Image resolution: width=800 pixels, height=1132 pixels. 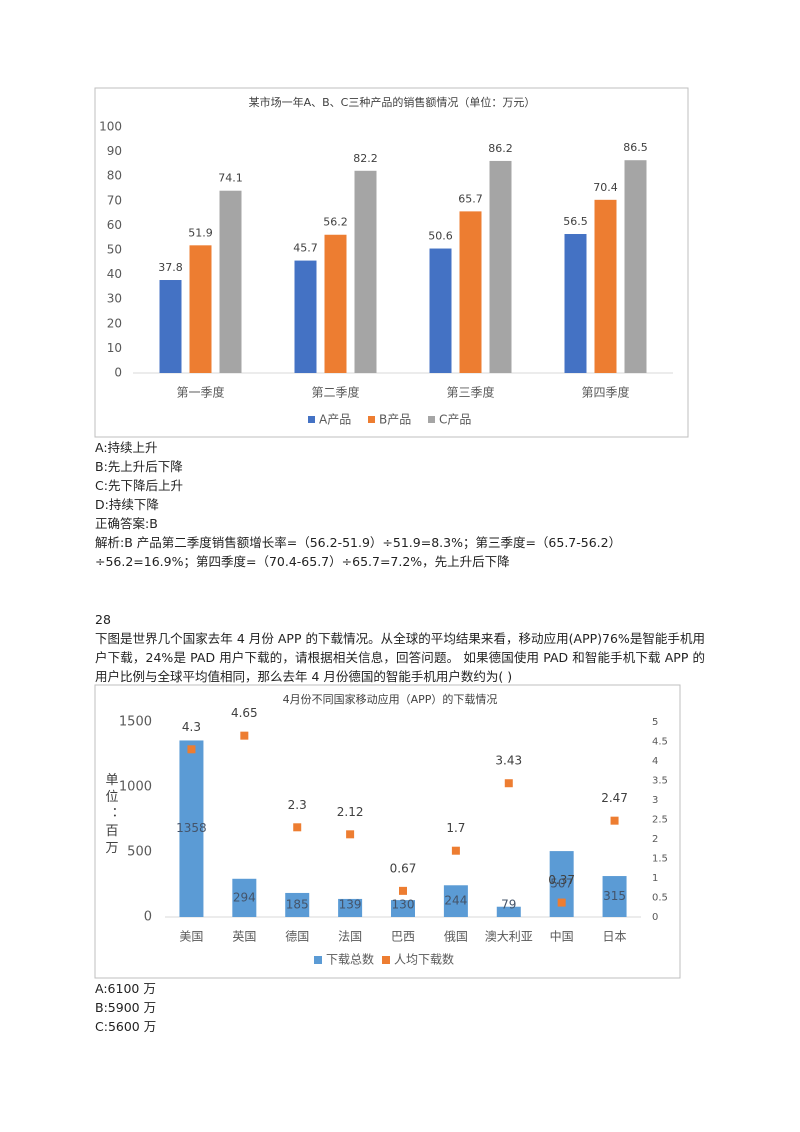 I want to click on option: D:持续下降, so click(x=127, y=504).